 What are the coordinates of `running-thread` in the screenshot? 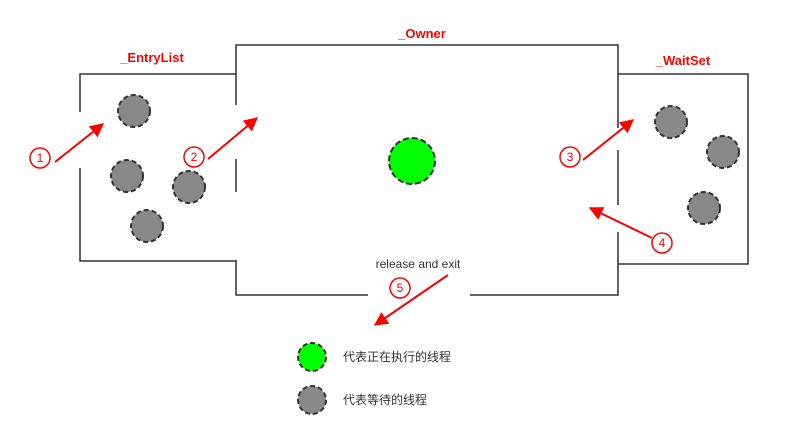 It's located at (412, 161).